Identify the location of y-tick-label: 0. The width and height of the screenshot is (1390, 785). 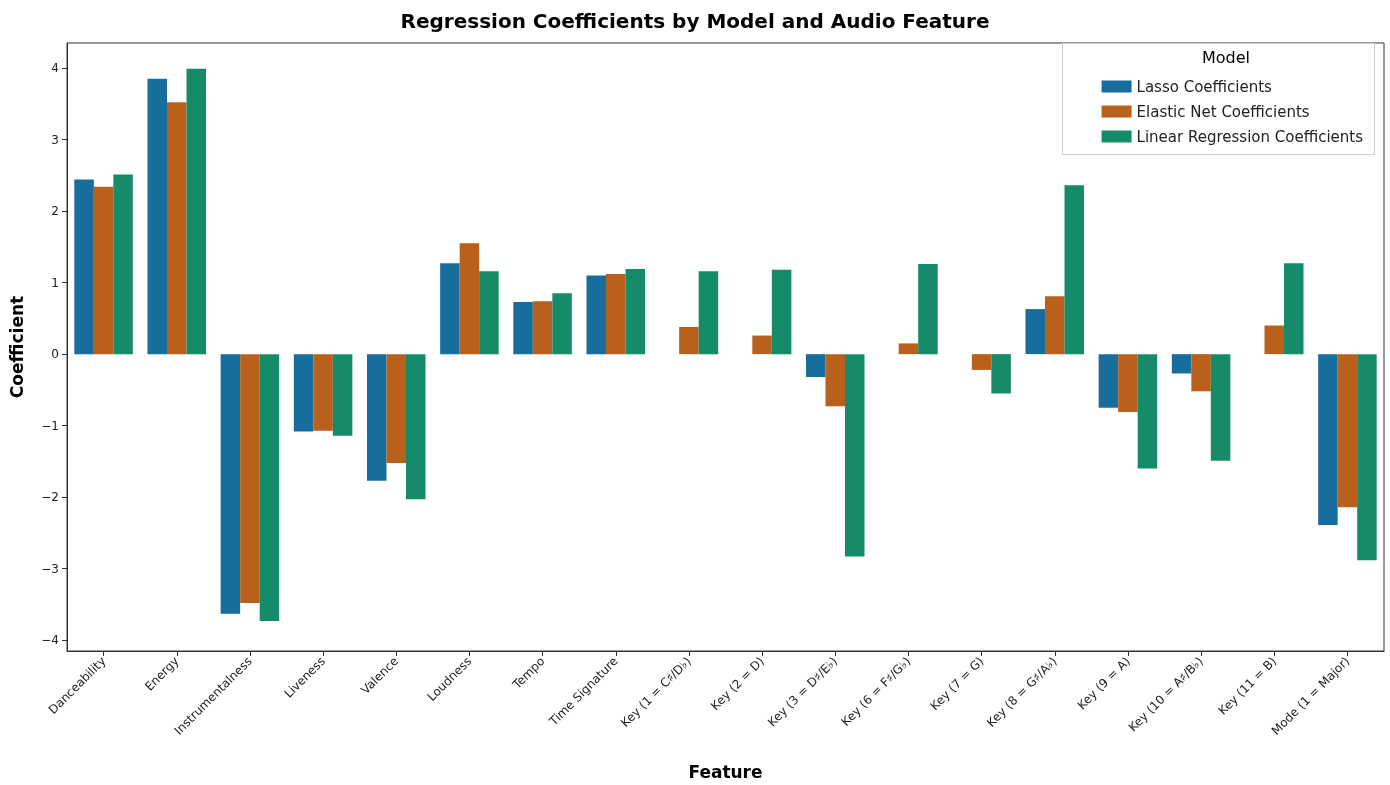
(55, 354).